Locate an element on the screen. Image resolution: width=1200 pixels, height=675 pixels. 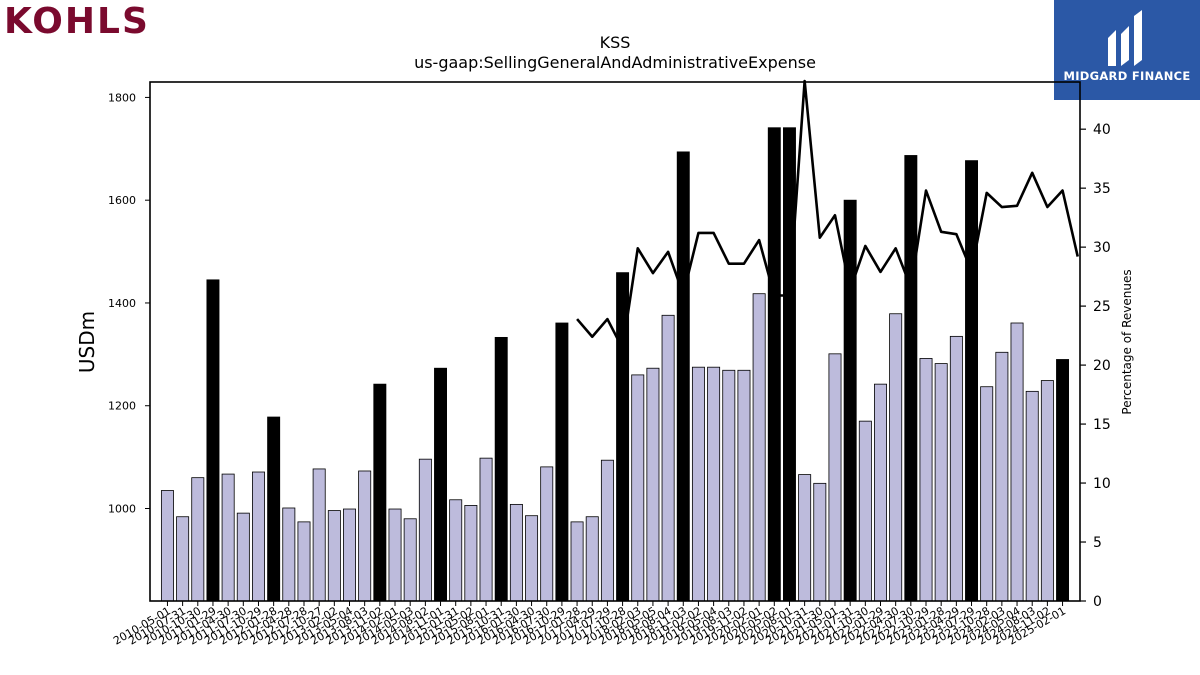
y2-tick-label: 25 is located at coordinates (1102, 307).